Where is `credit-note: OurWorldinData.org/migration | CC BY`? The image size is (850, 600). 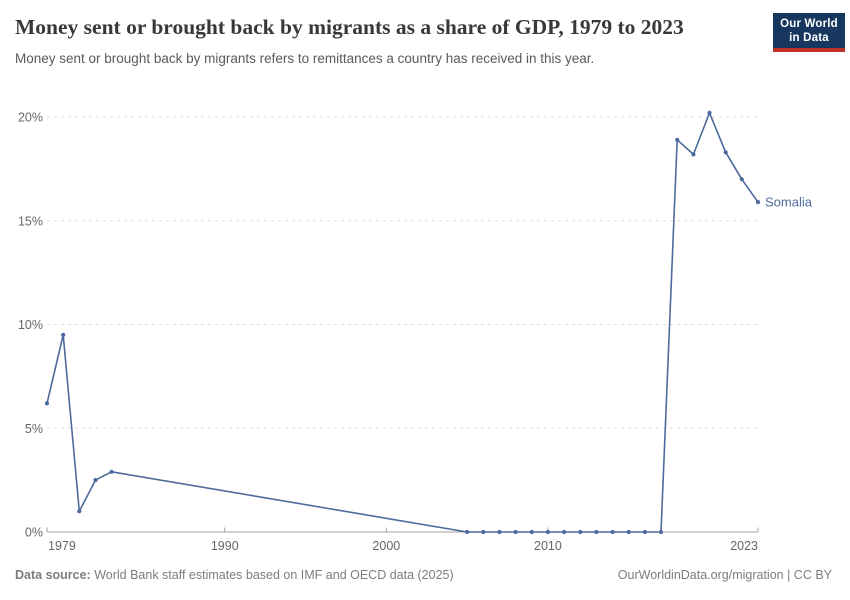 credit-note: OurWorldinData.org/migration | CC BY is located at coordinates (724, 575).